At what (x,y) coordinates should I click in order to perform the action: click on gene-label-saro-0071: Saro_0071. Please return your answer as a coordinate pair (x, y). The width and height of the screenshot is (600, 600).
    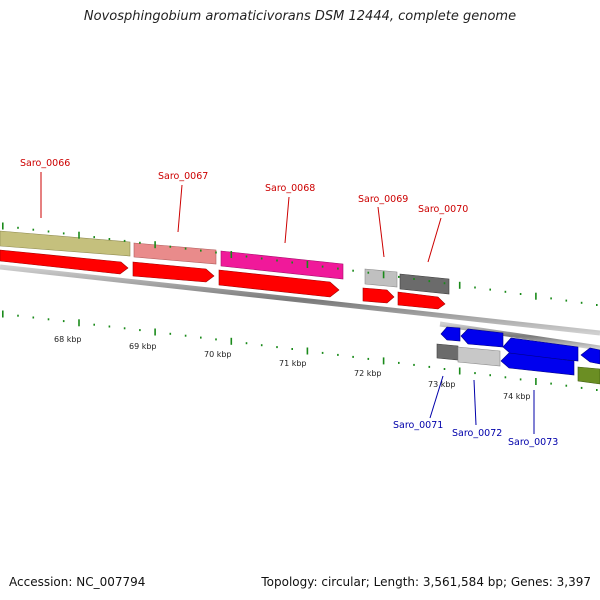
    Looking at the image, I should click on (418, 425).